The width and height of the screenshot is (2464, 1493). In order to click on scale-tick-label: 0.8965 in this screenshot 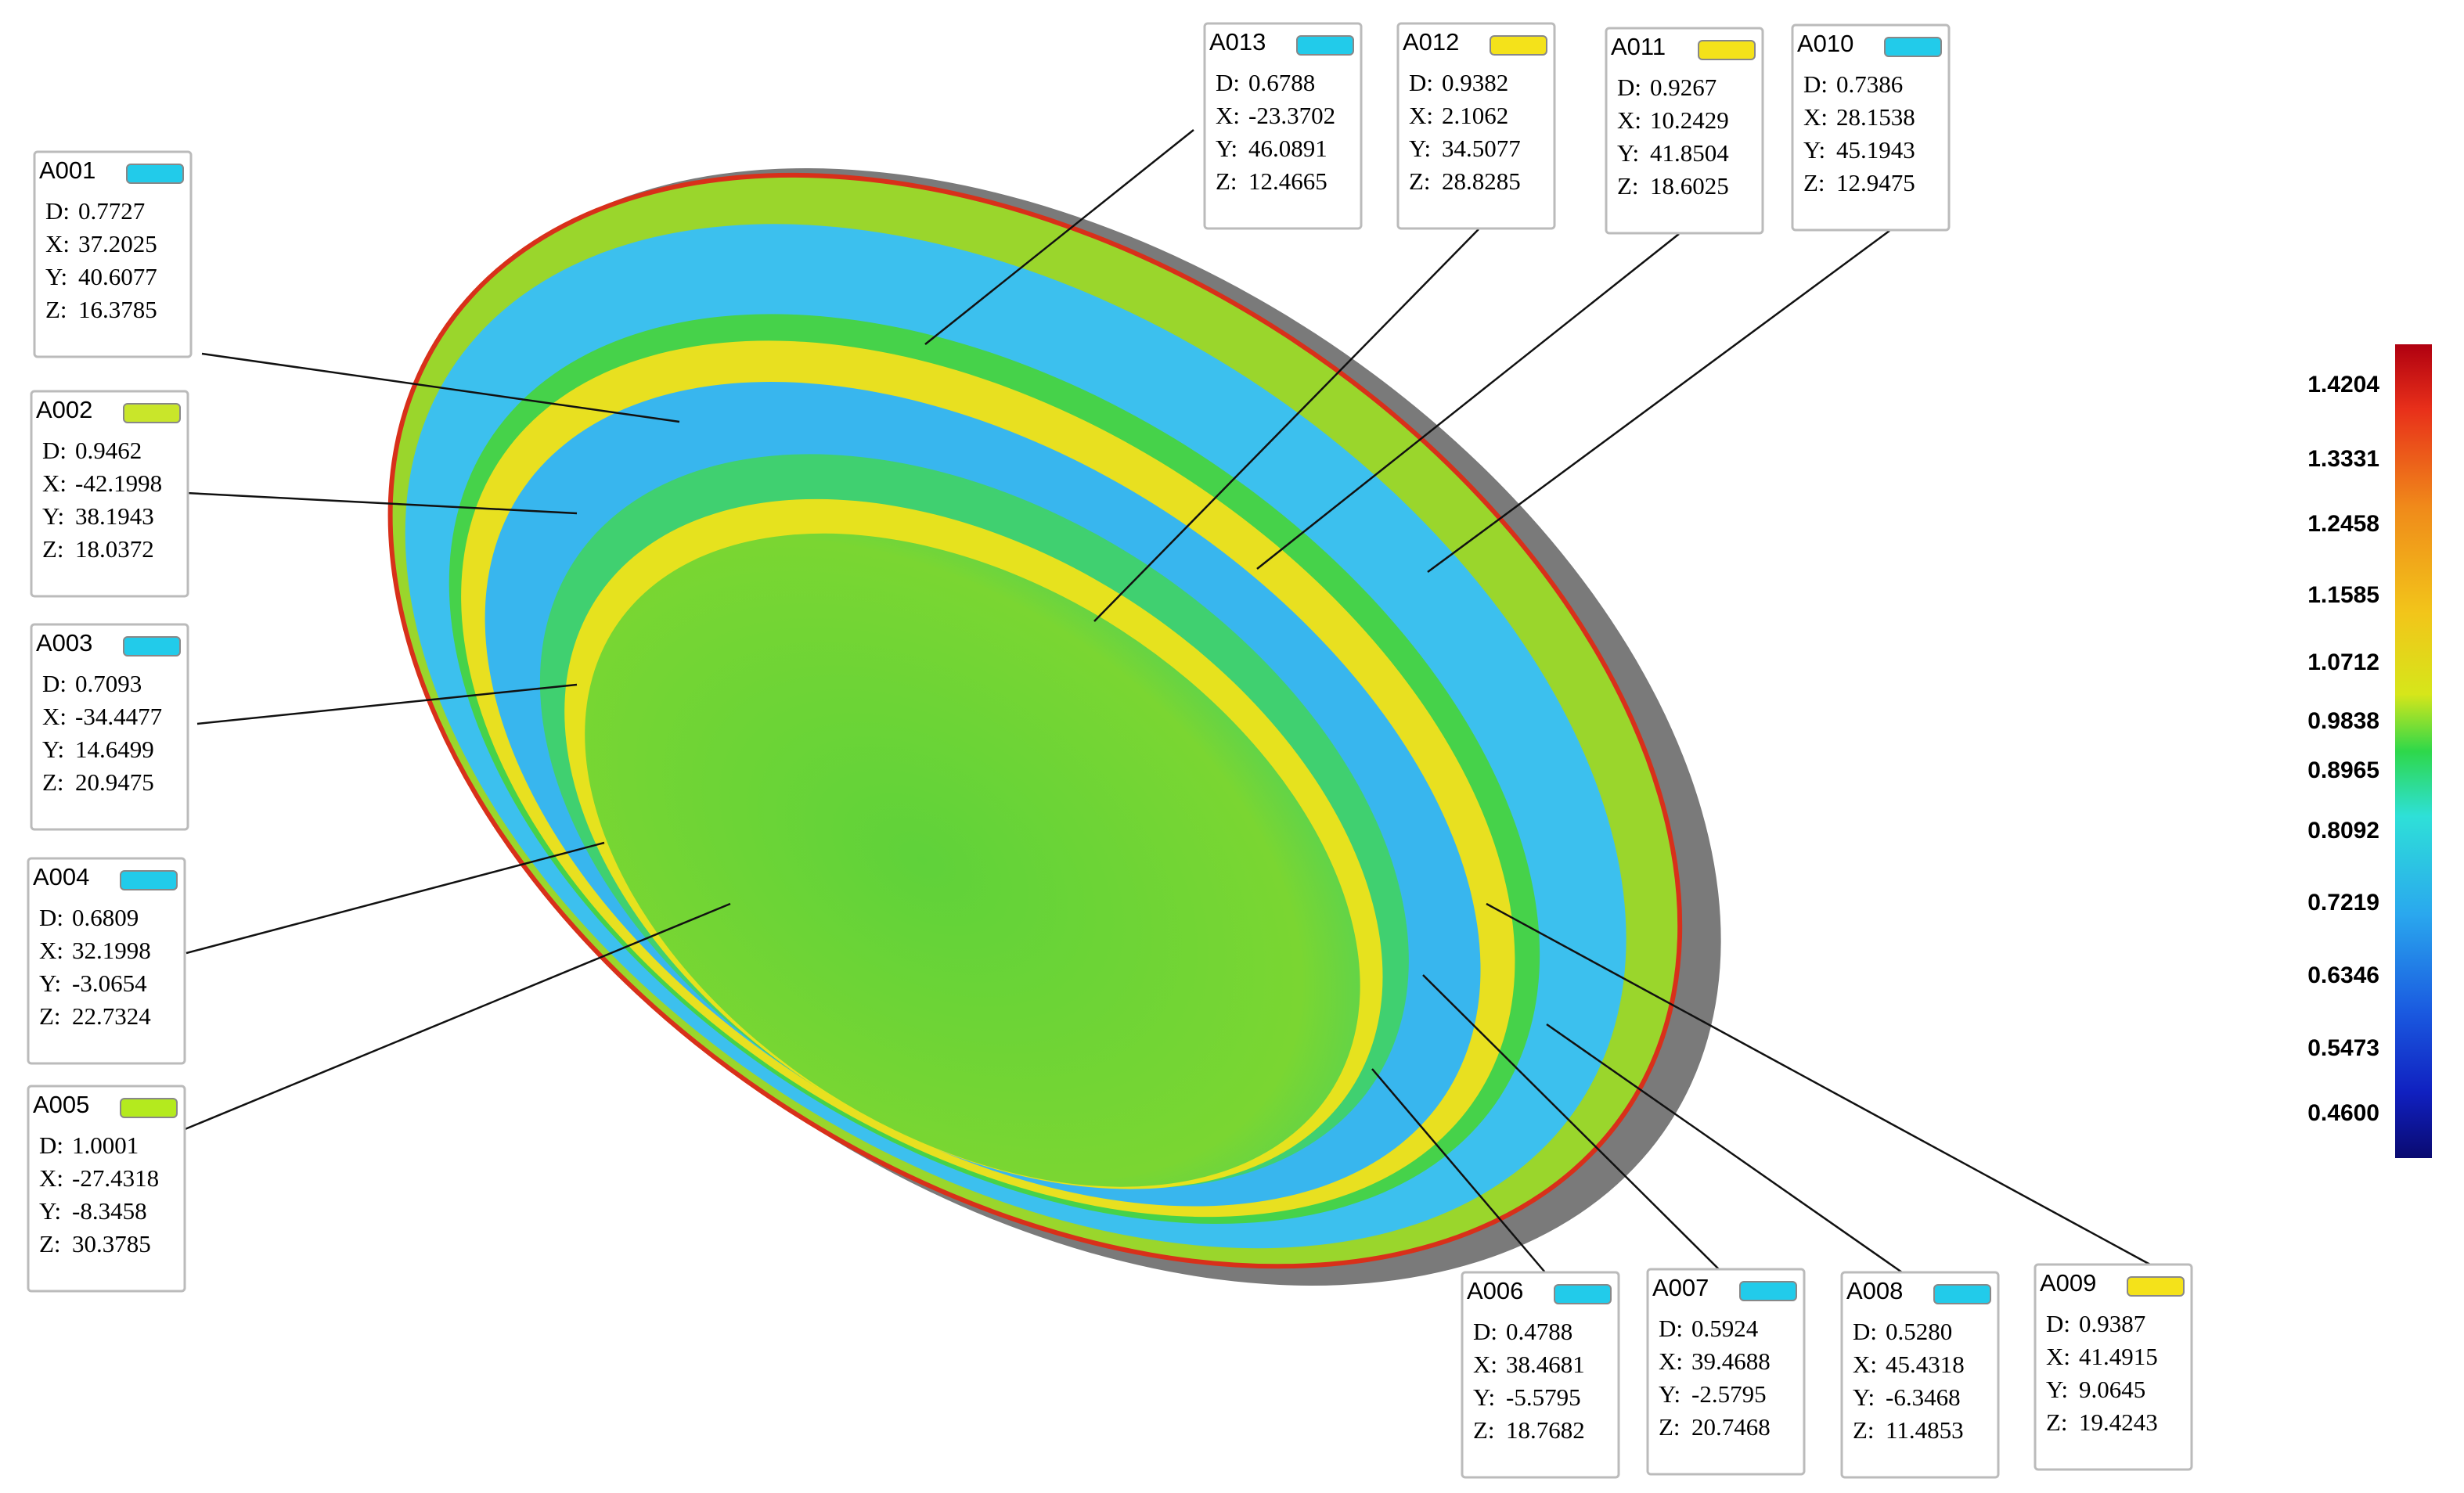, I will do `click(2343, 770)`.